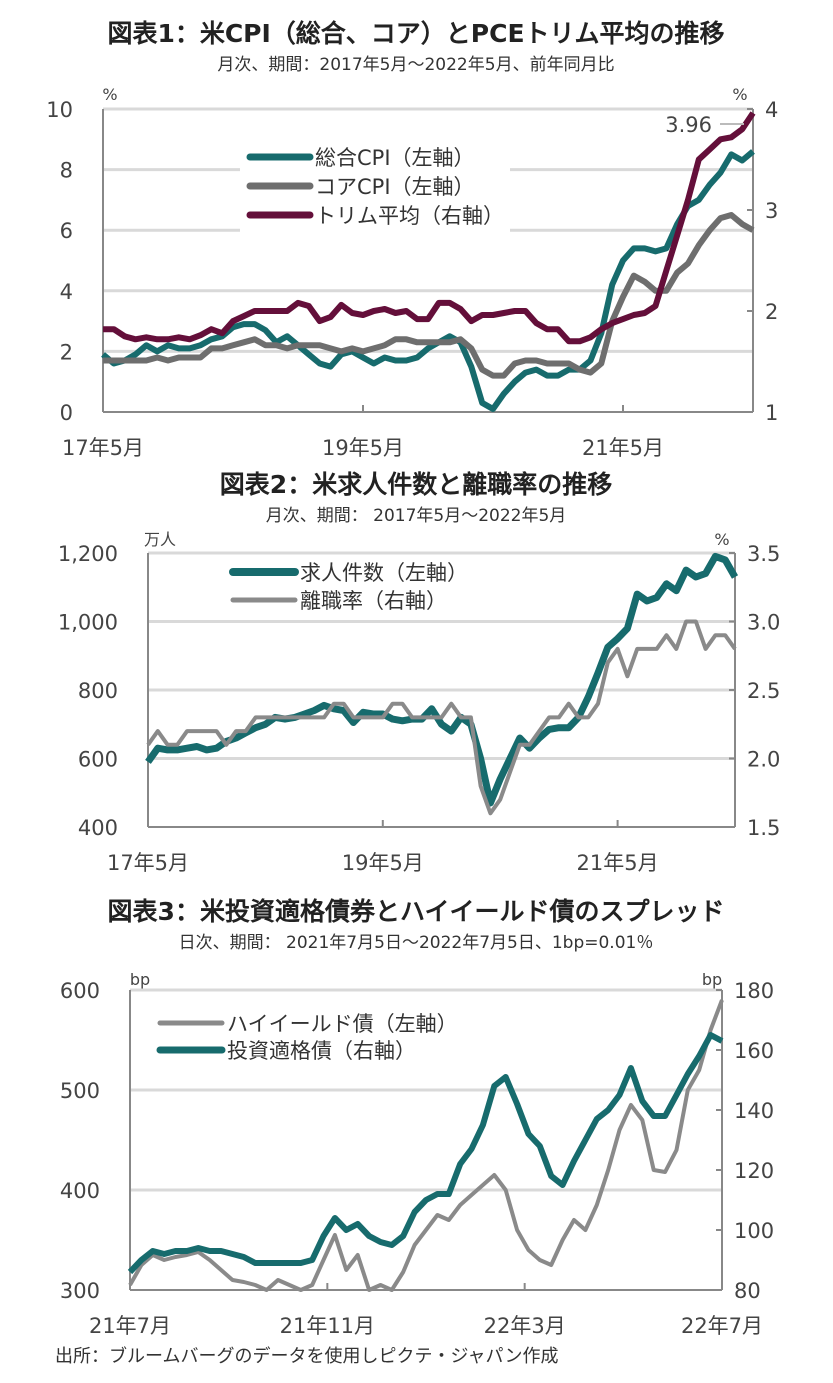 The height and width of the screenshot is (1383, 833). I want to click on chart1-title: 図表1：米CPI（総合、コア）とPCEトリム平均の推移, so click(415, 33).